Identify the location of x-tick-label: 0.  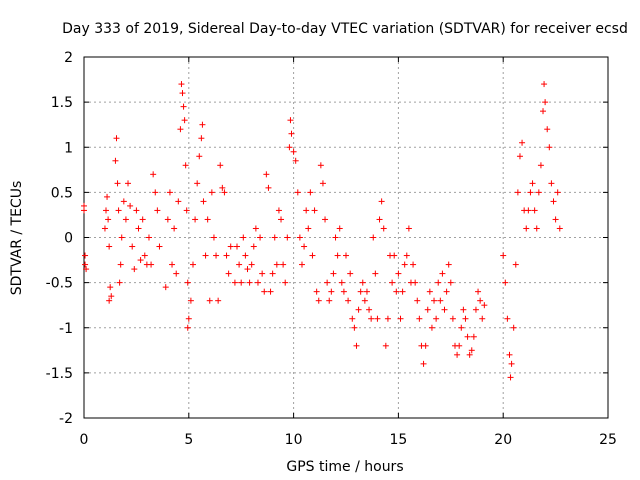
(84, 440).